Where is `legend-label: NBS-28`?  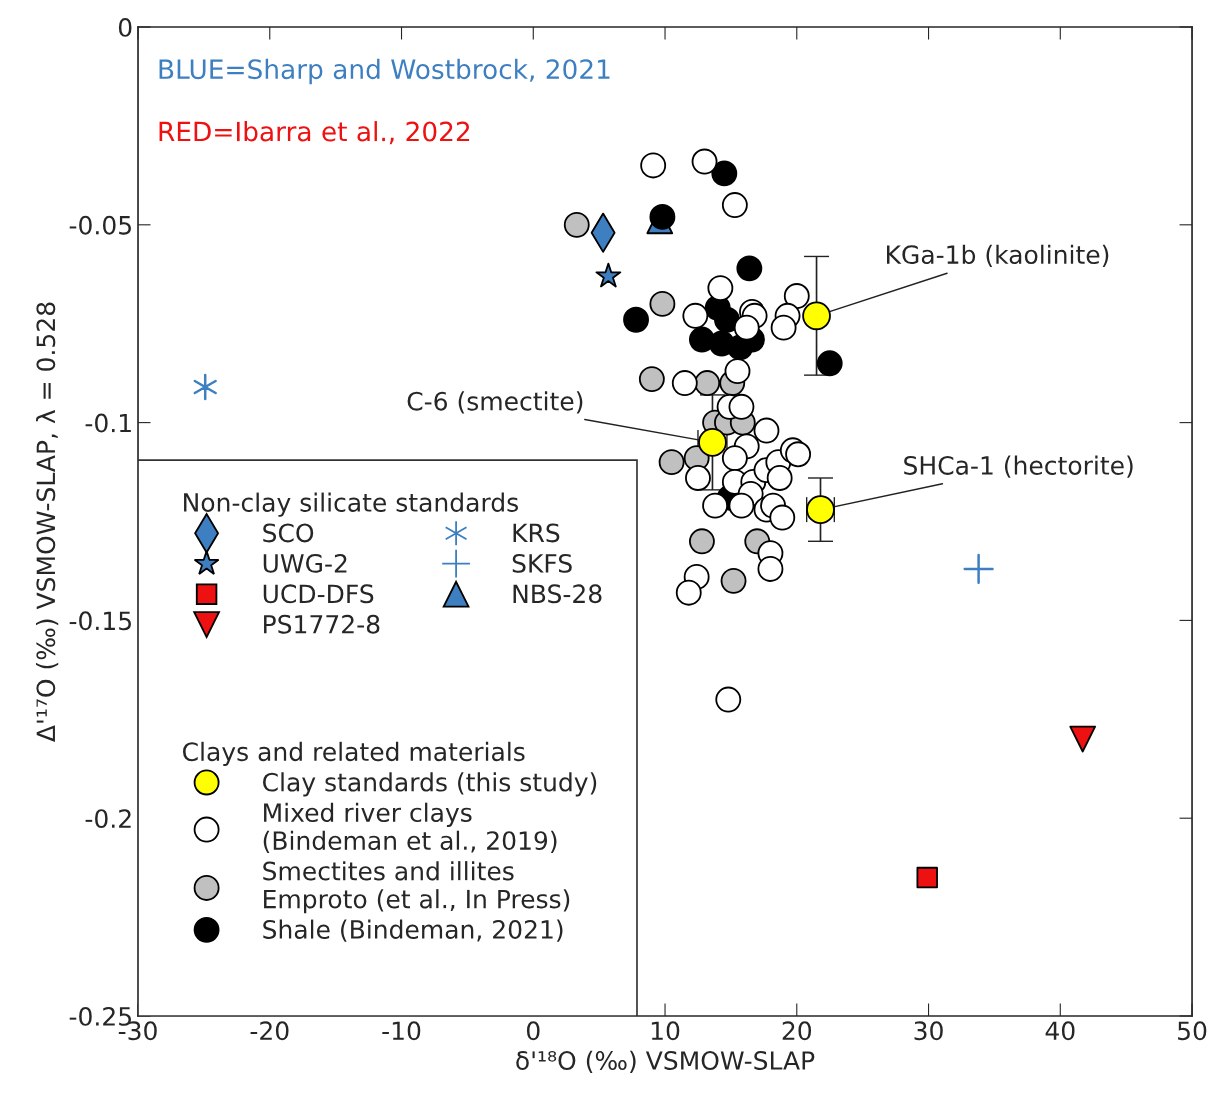
legend-label: NBS-28 is located at coordinates (557, 594).